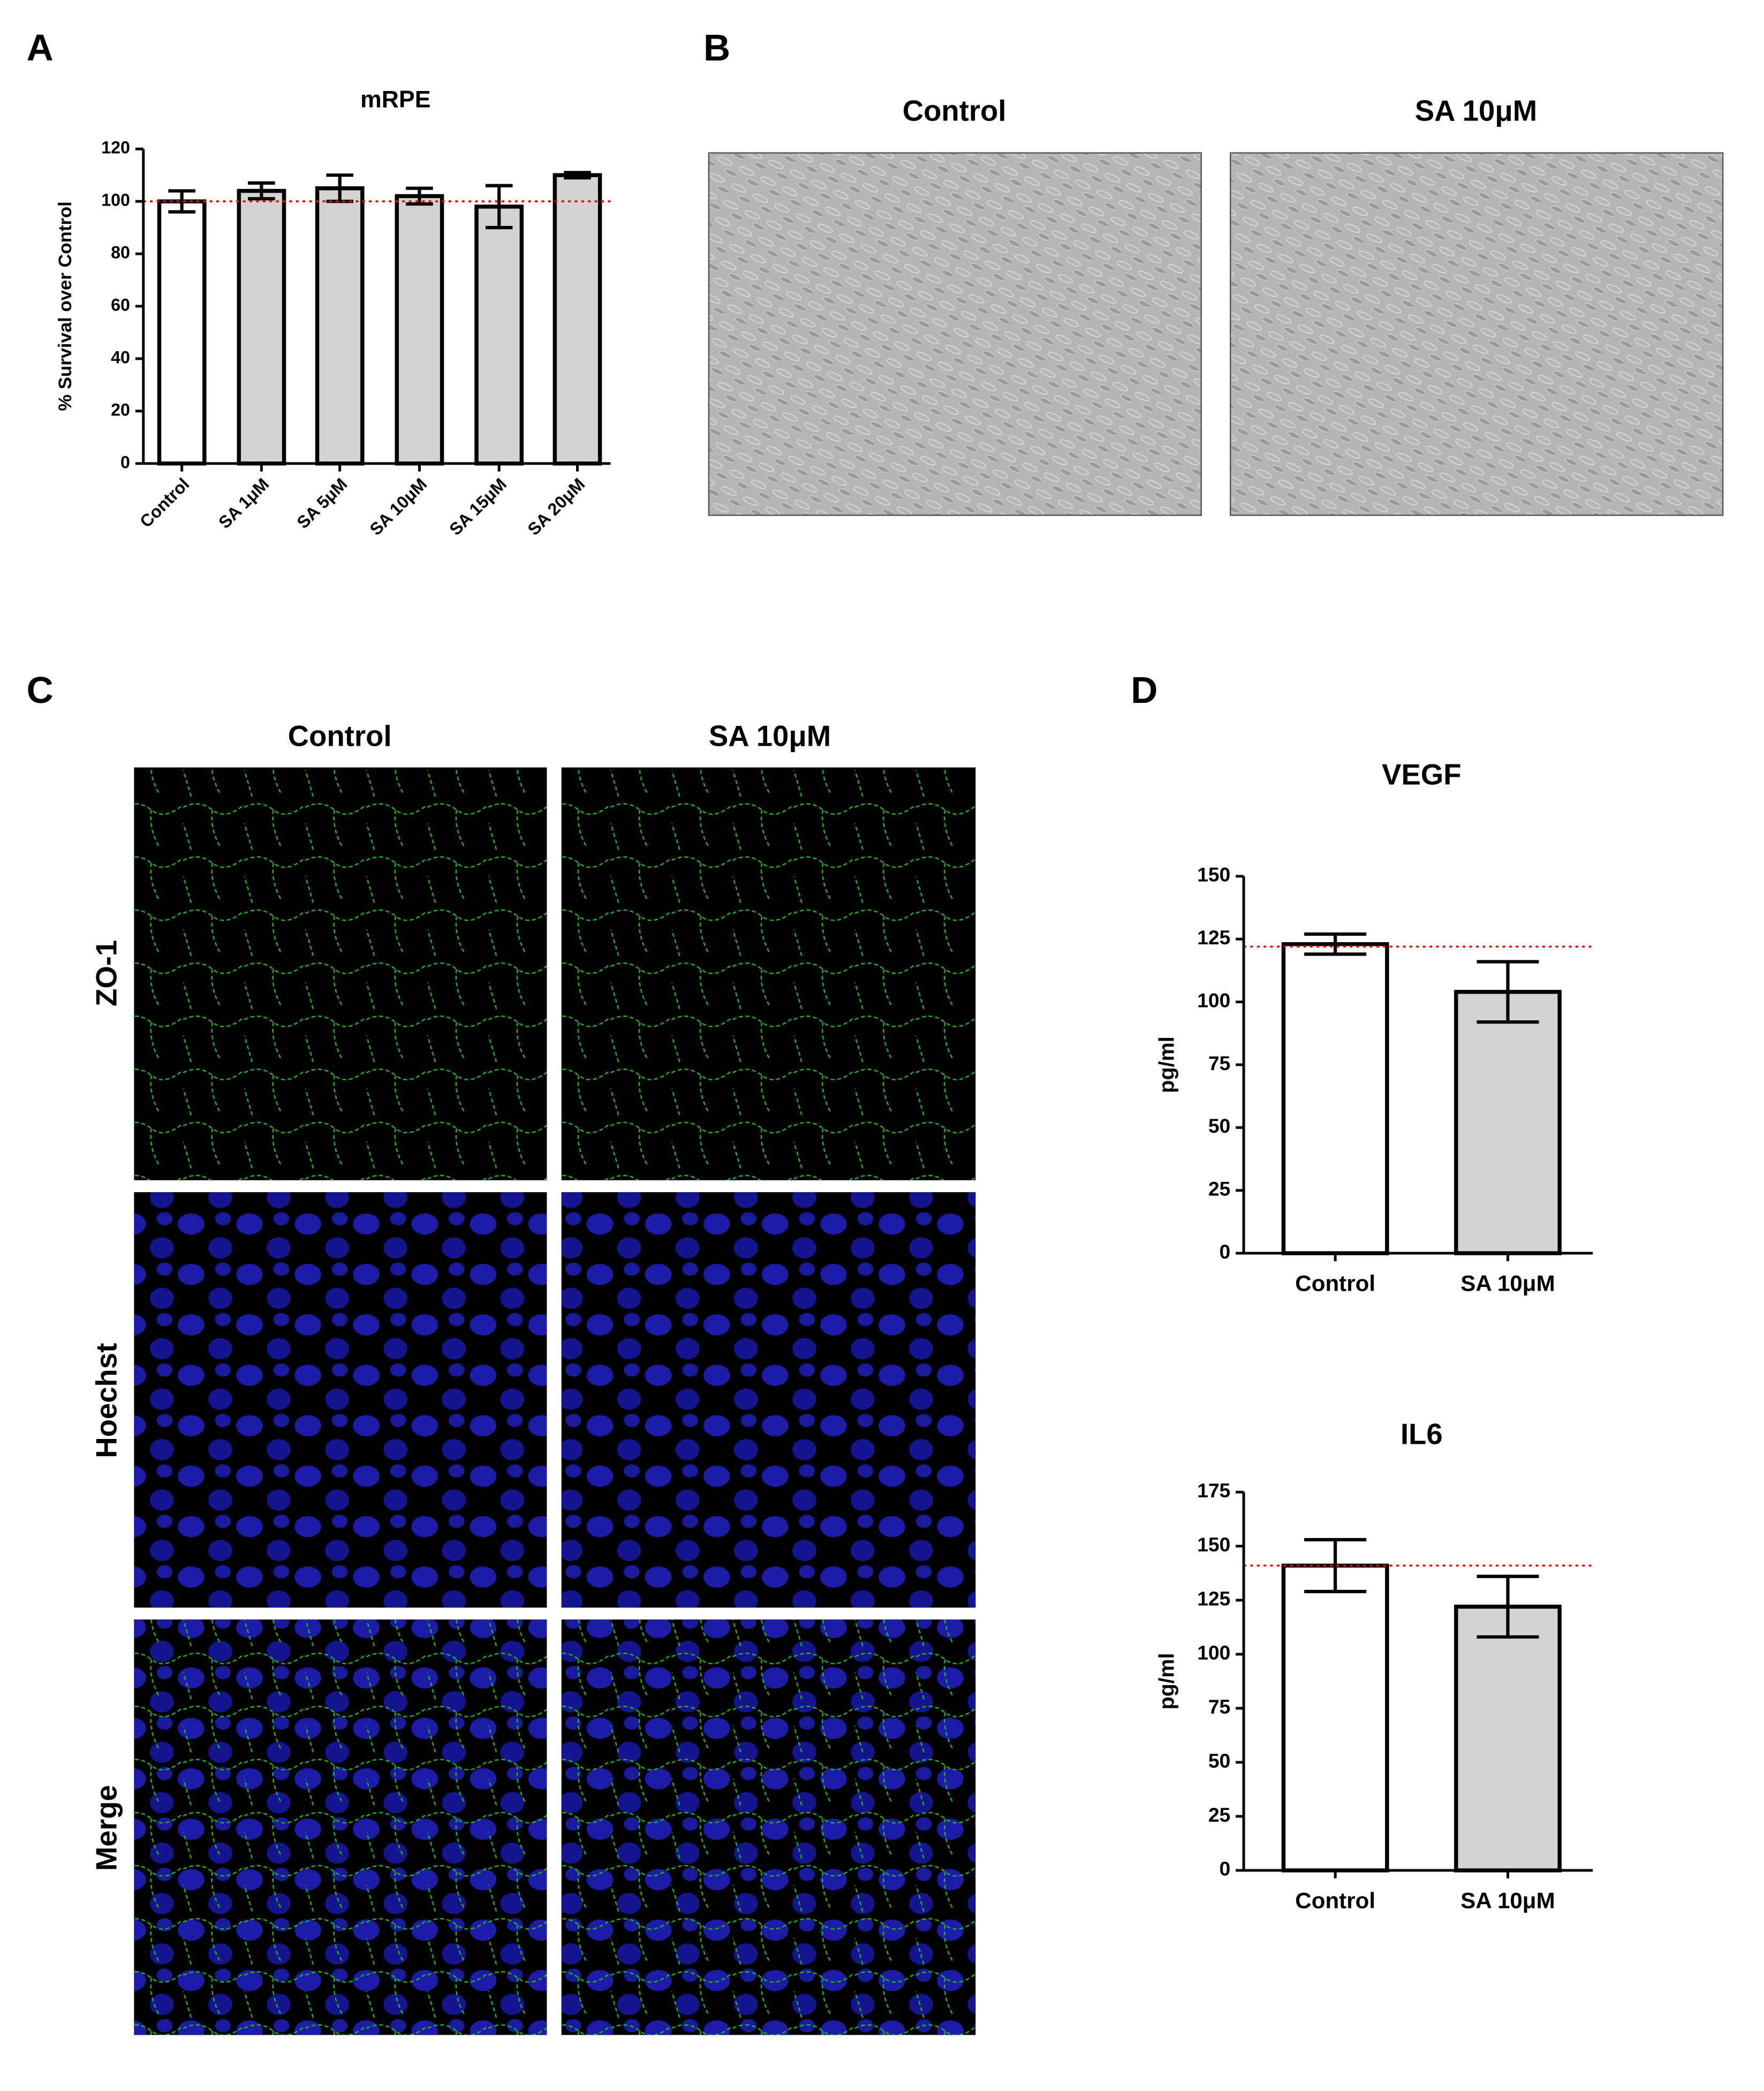 This screenshot has height=2091, width=1764. What do you see at coordinates (107, 1828) in the screenshot?
I see `row-title: Merge` at bounding box center [107, 1828].